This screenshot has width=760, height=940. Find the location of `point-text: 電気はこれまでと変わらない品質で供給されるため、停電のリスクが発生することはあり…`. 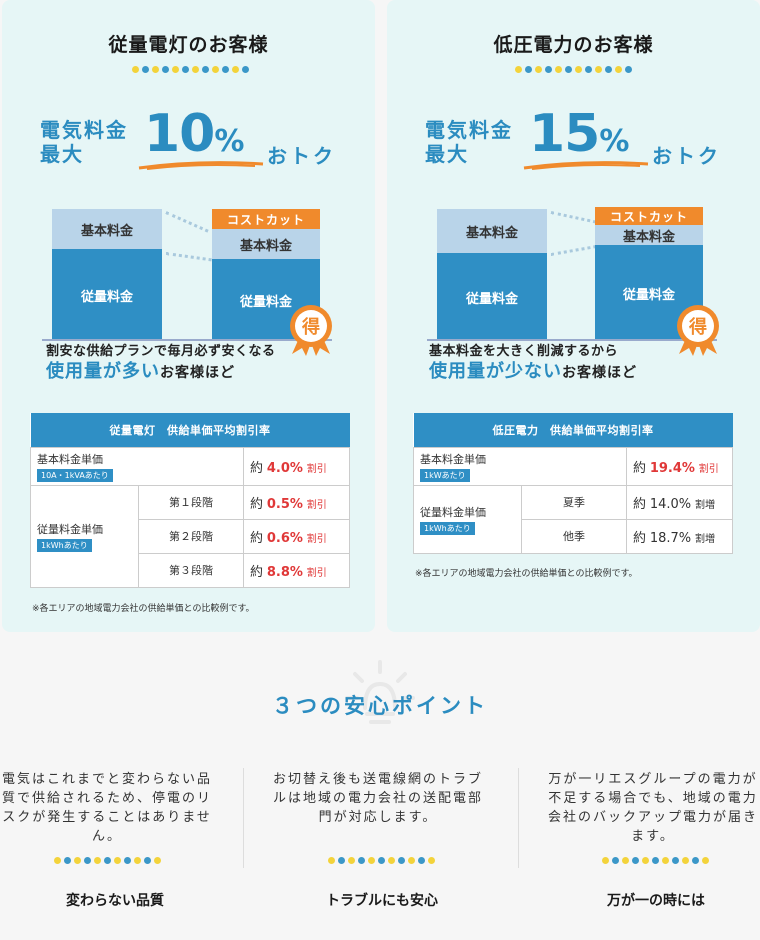

point-text: 電気はこれまでと変わらない品質で供給されるため、停電のリスクが発生することはあり… is located at coordinates (107, 808).